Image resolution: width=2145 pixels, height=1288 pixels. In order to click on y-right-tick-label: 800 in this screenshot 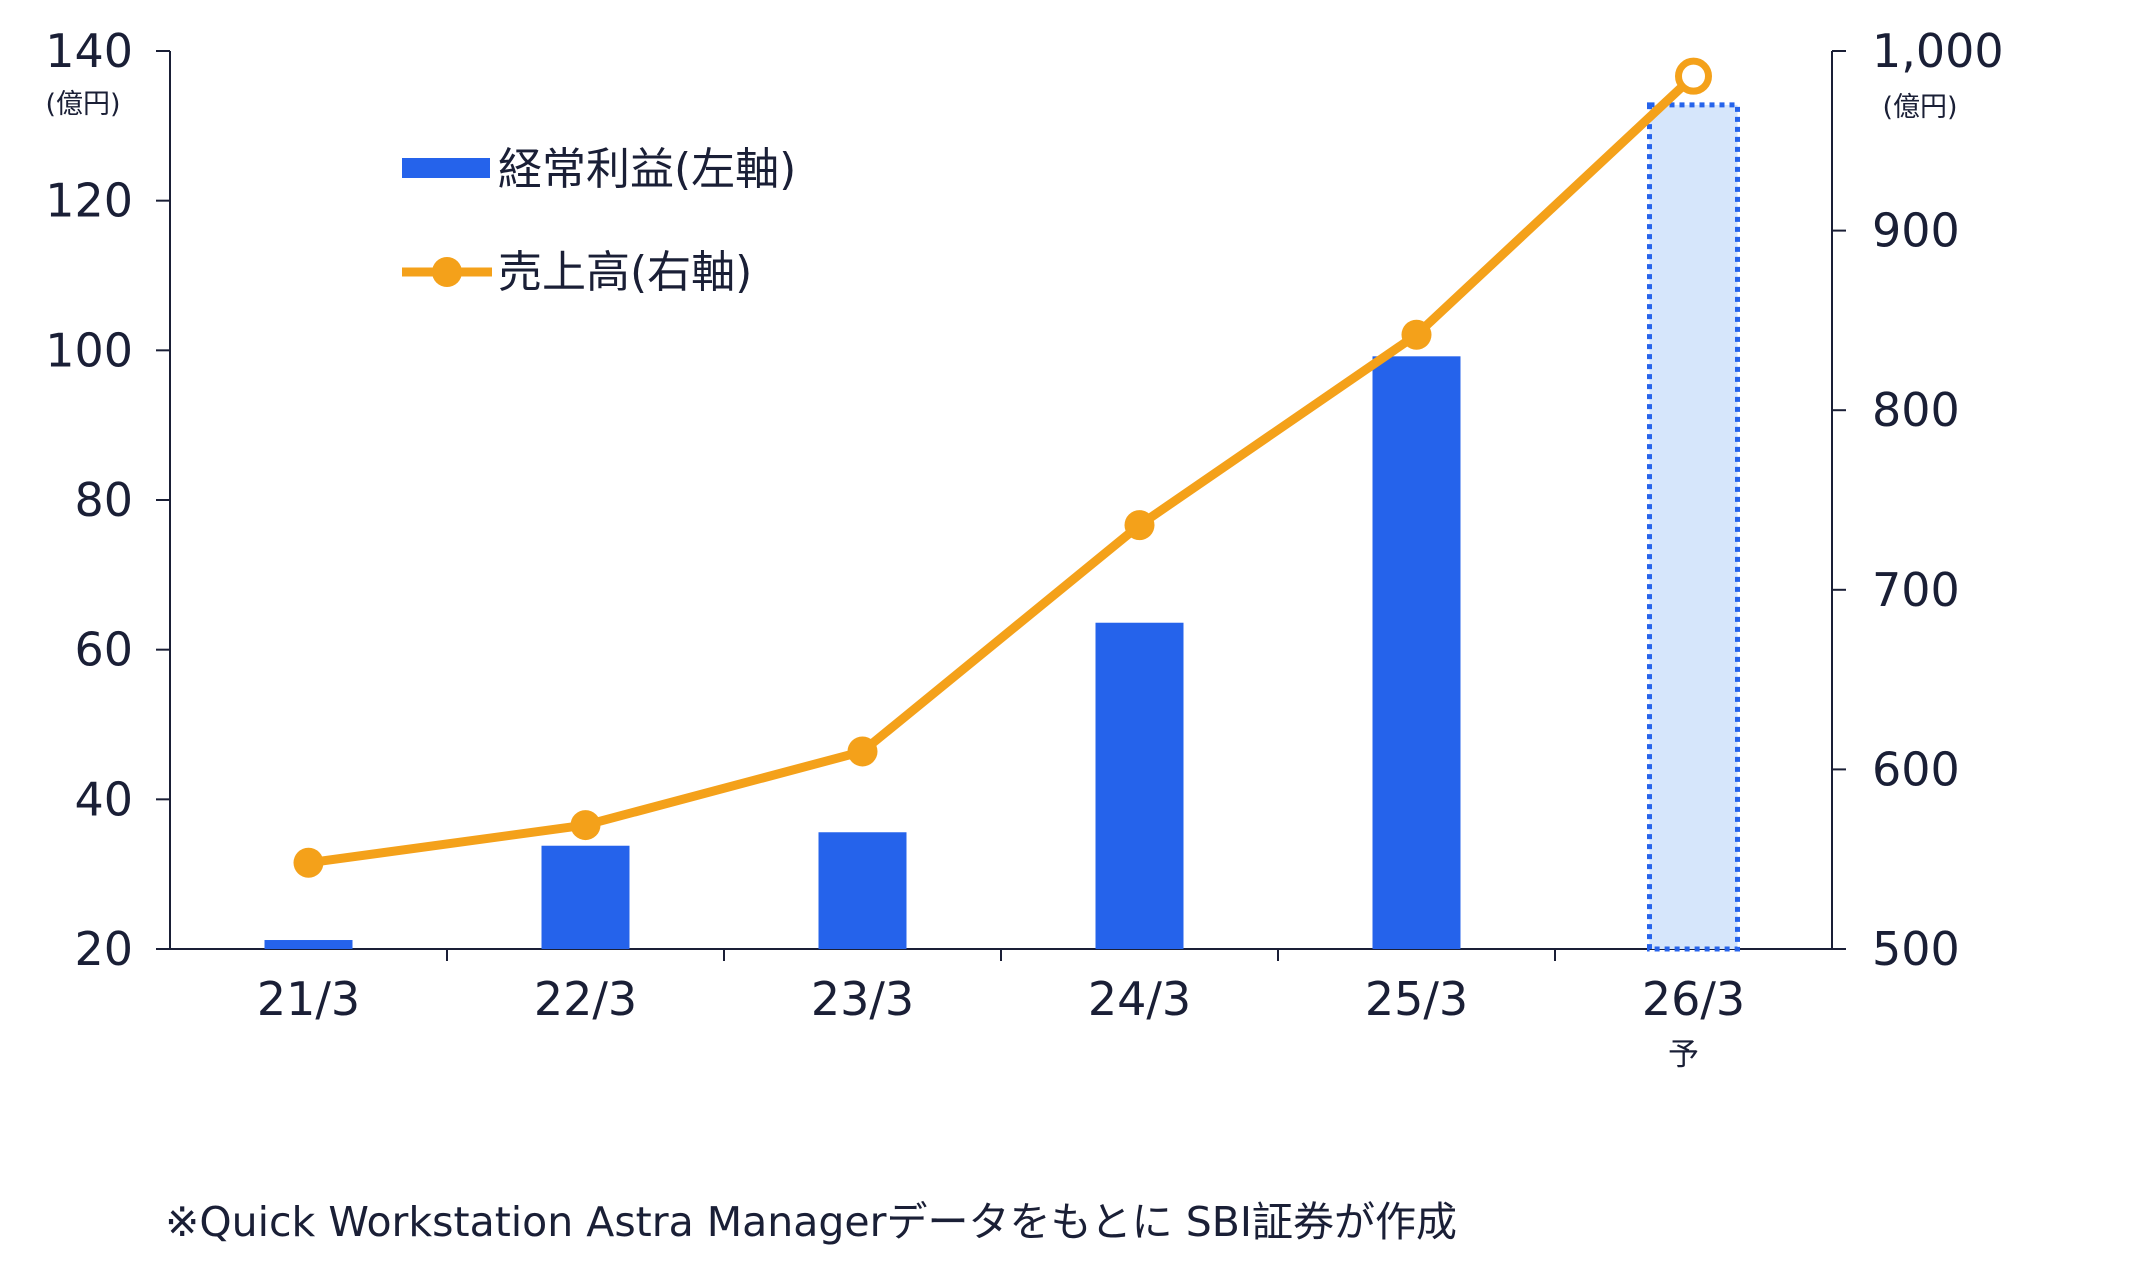, I will do `click(1916, 410)`.